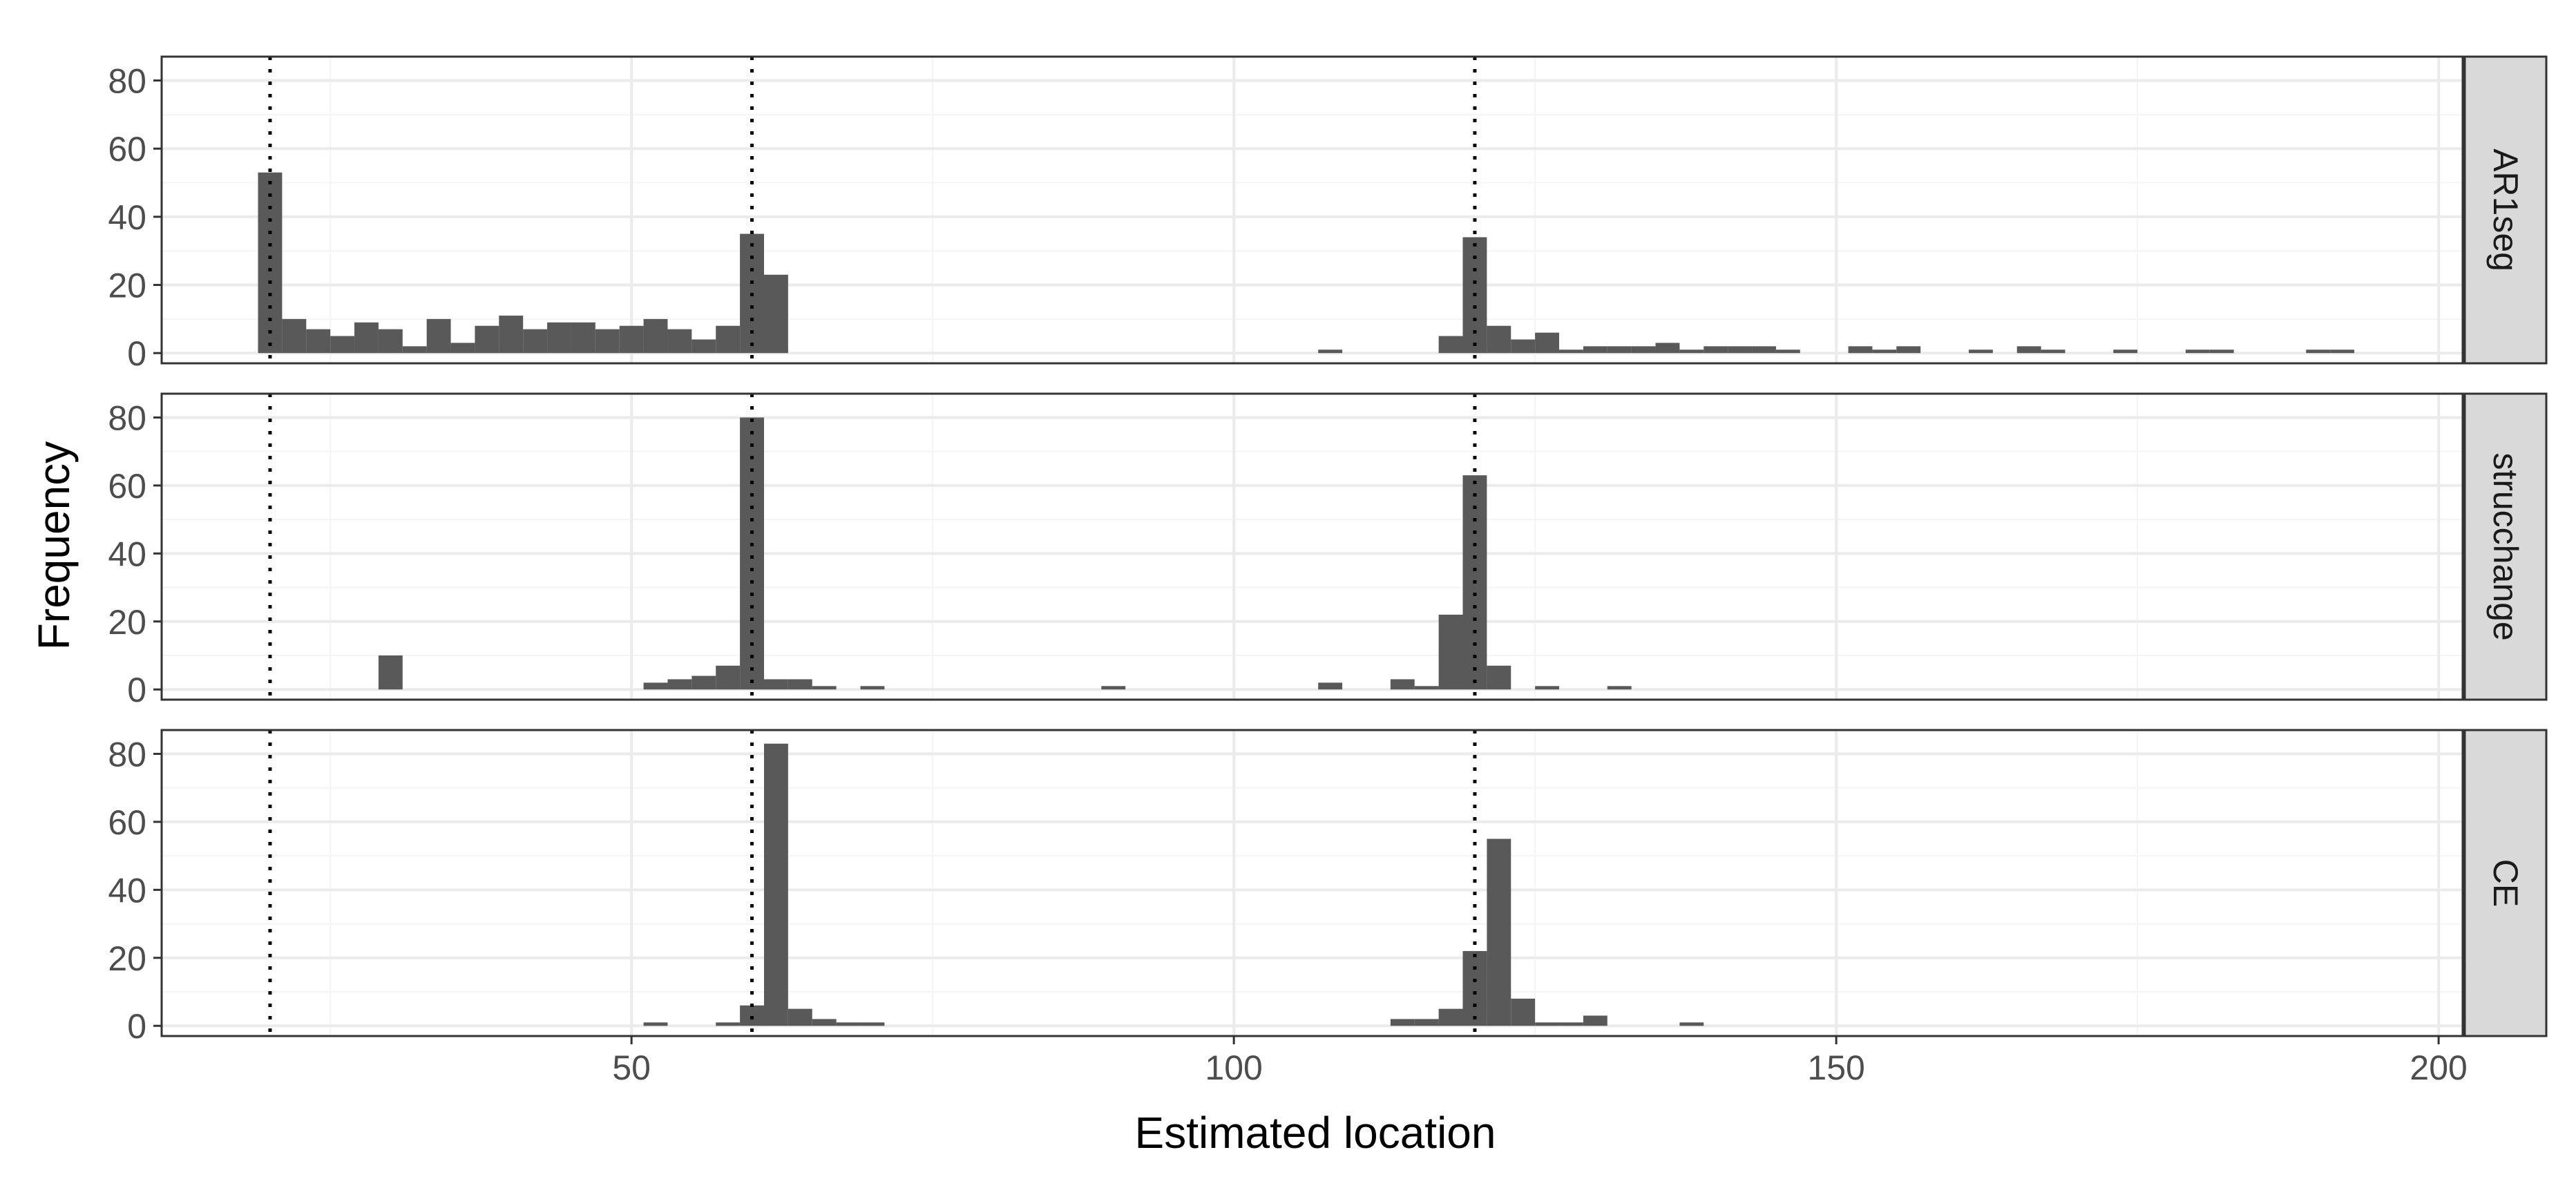 The height and width of the screenshot is (1179, 2576). What do you see at coordinates (54, 545) in the screenshot?
I see `y-axis-title: Frequency` at bounding box center [54, 545].